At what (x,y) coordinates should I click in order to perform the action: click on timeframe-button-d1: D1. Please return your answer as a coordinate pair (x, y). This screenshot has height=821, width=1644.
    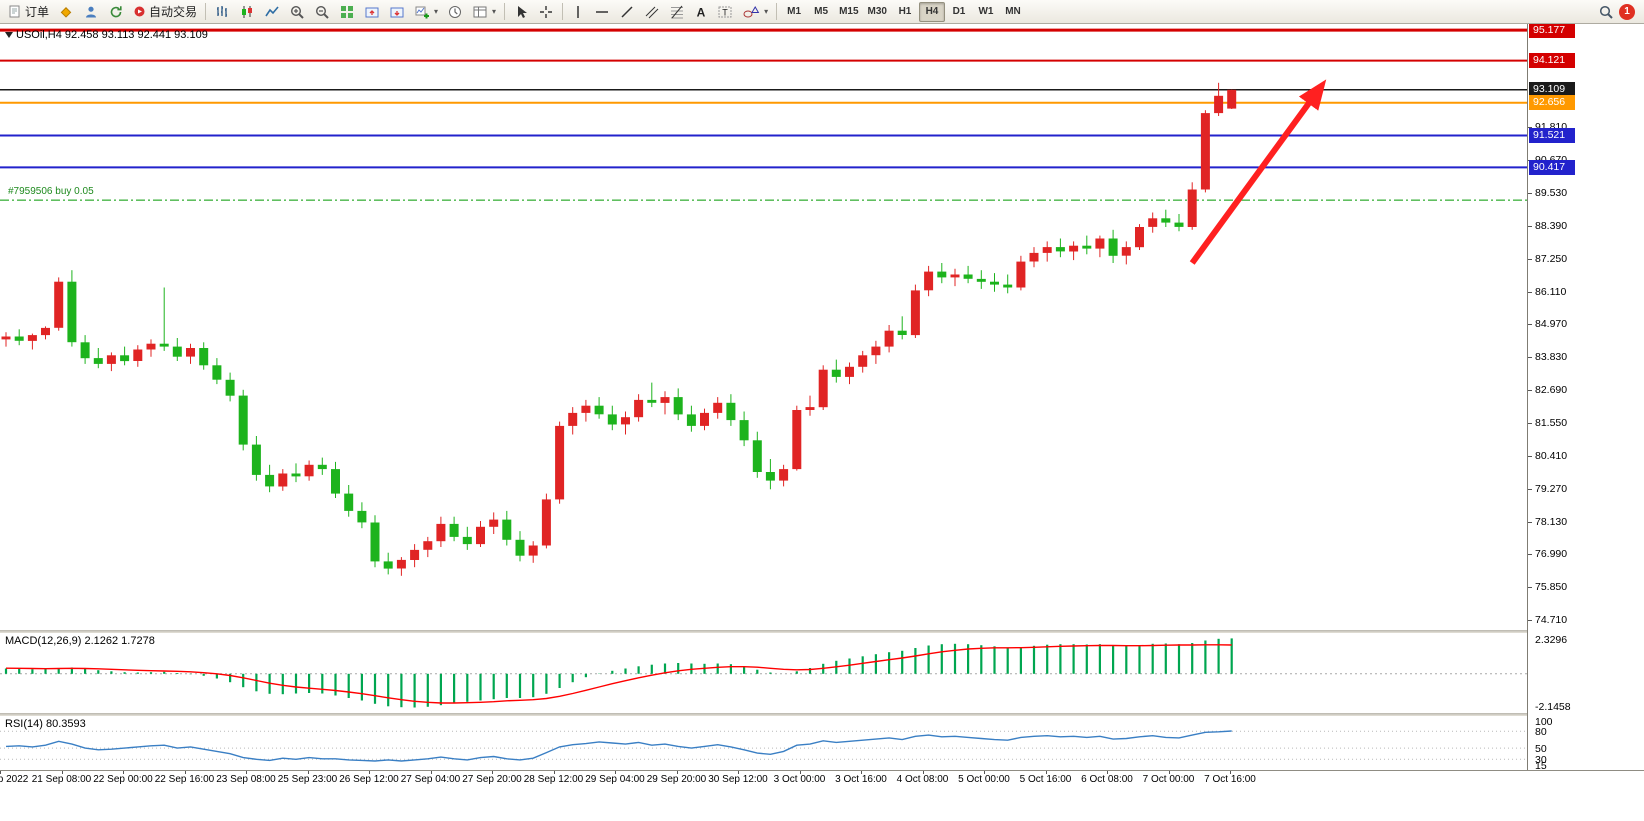
    Looking at the image, I should click on (959, 12).